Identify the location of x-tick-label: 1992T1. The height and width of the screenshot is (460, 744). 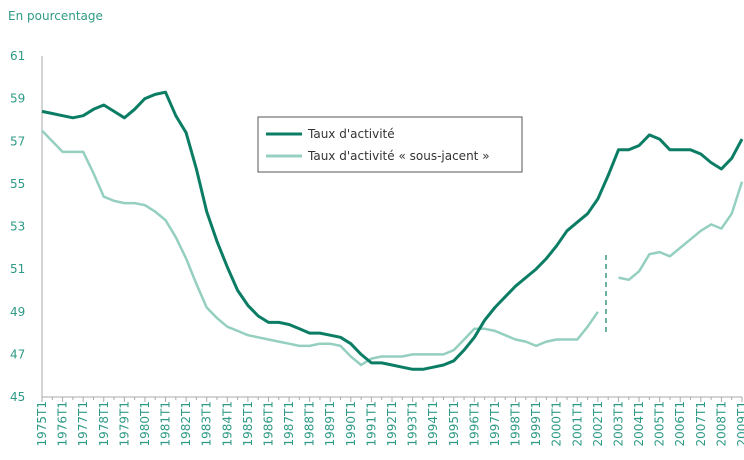
(392, 424).